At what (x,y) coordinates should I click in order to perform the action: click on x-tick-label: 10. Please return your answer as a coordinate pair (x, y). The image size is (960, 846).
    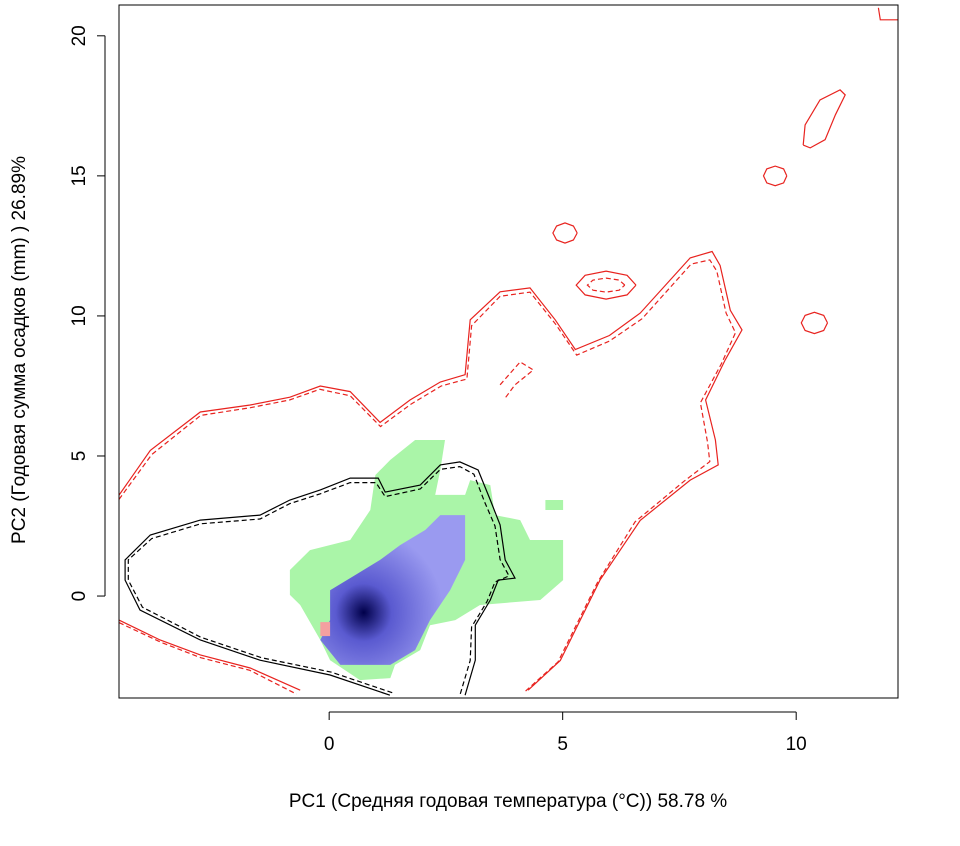
    Looking at the image, I should click on (796, 744).